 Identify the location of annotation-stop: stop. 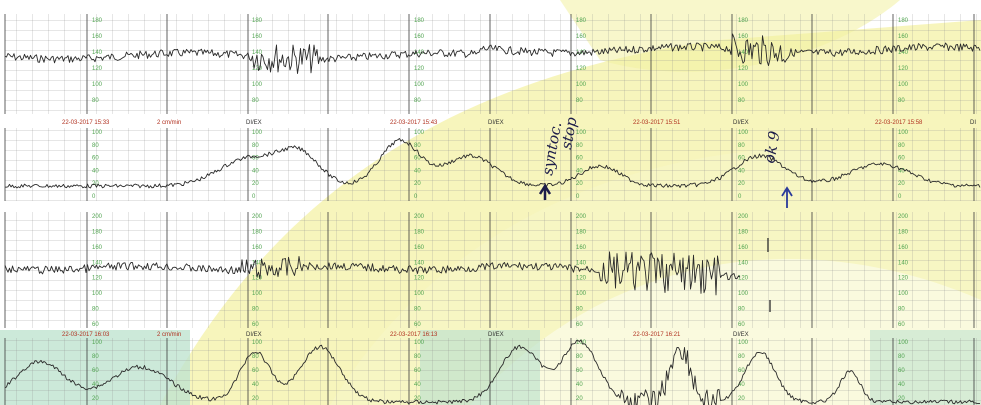
(568, 132).